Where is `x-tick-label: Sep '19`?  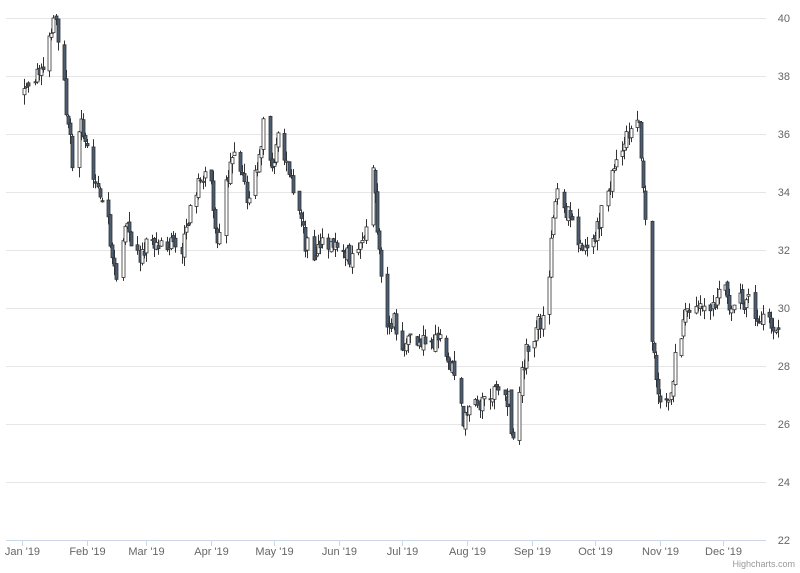 x-tick-label: Sep '19 is located at coordinates (532, 552).